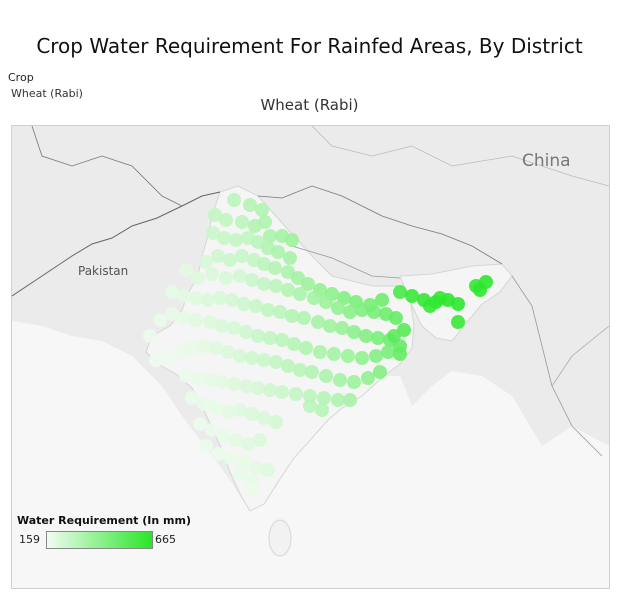 The height and width of the screenshot is (599, 619). What do you see at coordinates (47, 93) in the screenshot?
I see `crop-filter-value: Wheat (Rabi)` at bounding box center [47, 93].